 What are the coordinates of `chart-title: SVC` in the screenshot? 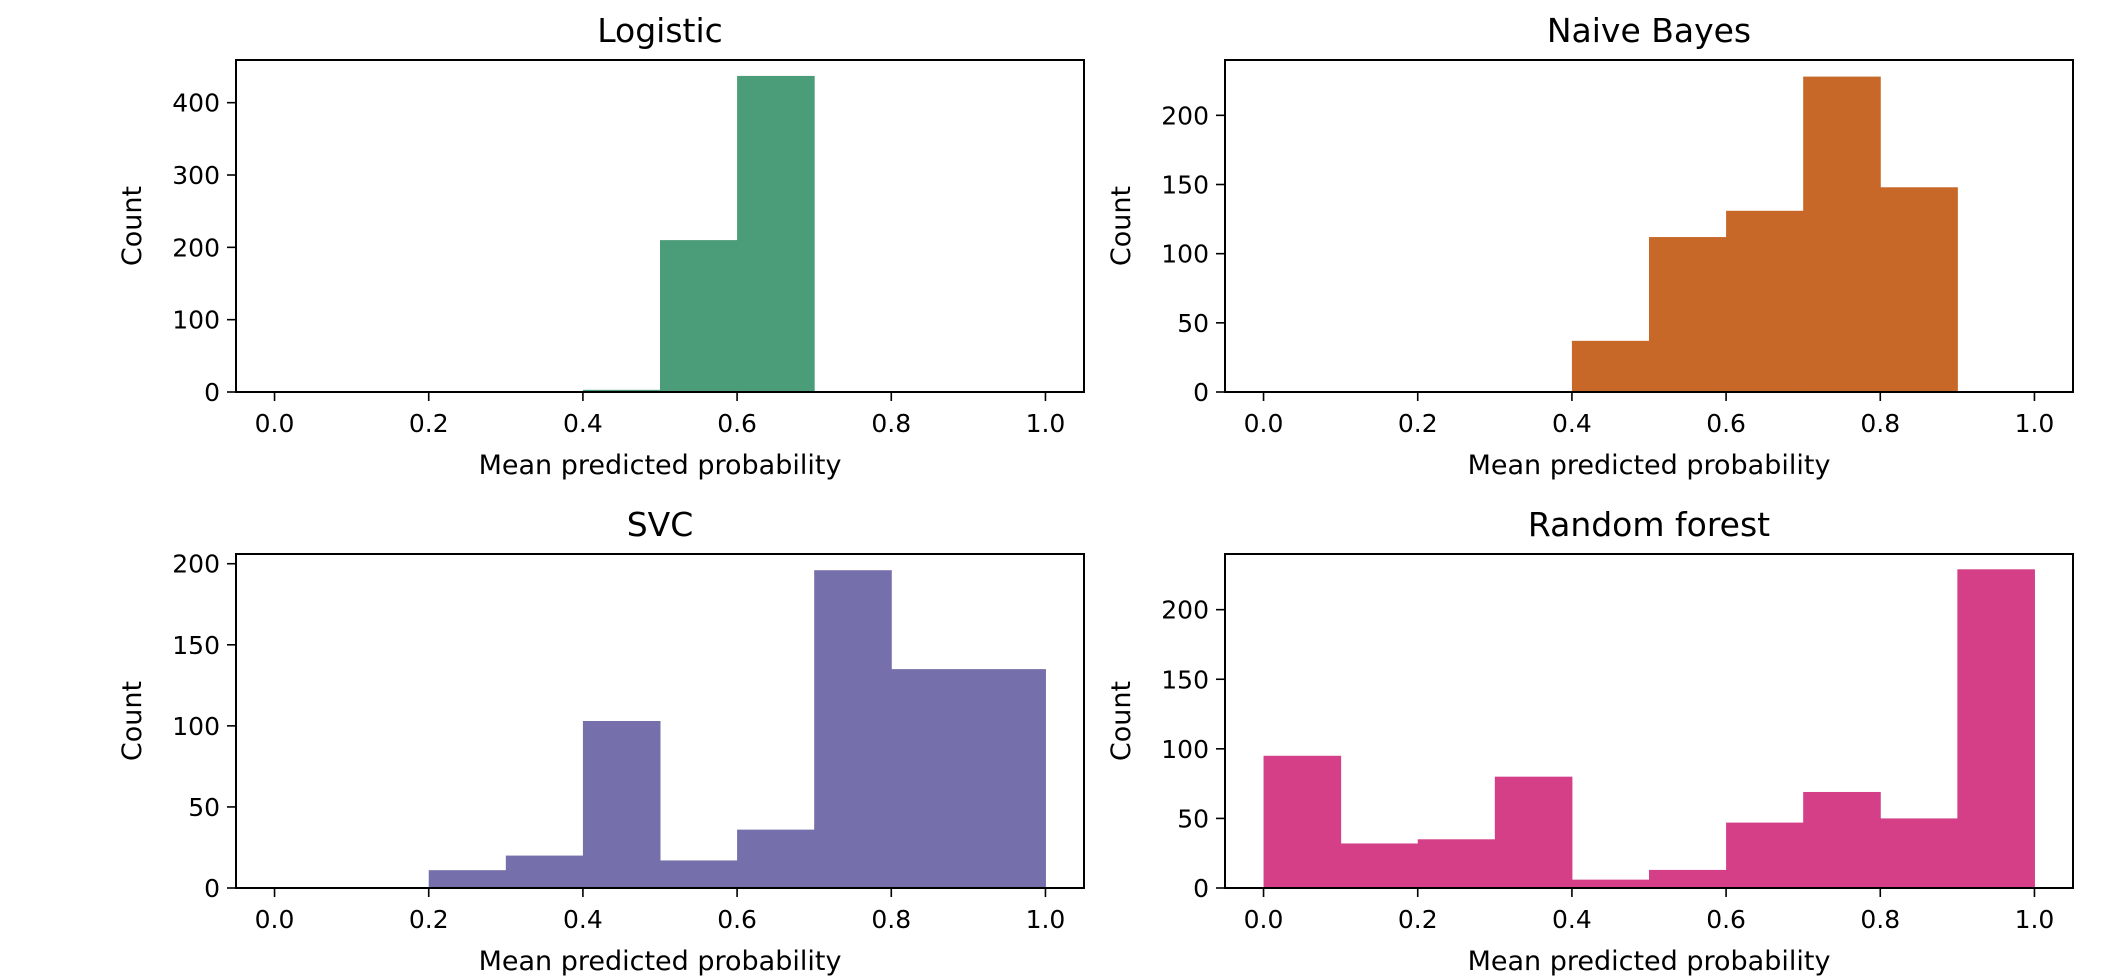 It's located at (660, 524).